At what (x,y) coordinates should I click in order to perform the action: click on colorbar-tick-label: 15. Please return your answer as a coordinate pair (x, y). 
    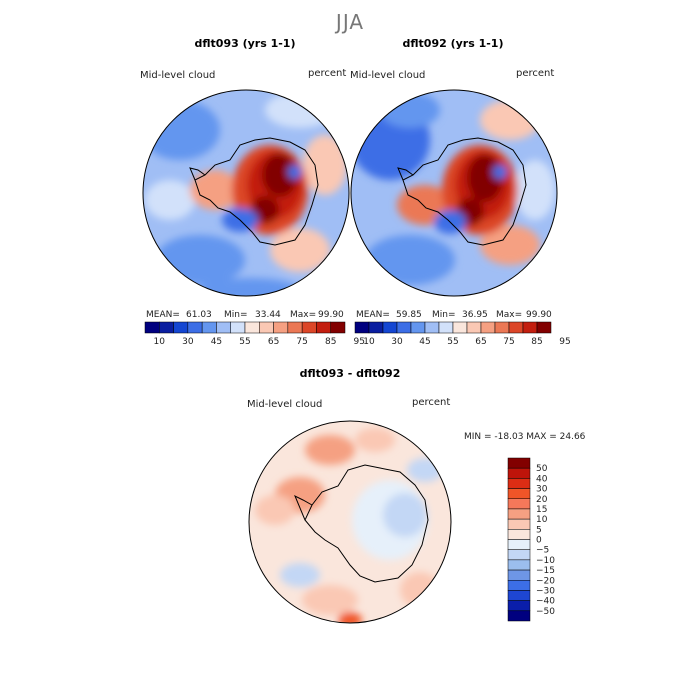
    Looking at the image, I should click on (541, 510).